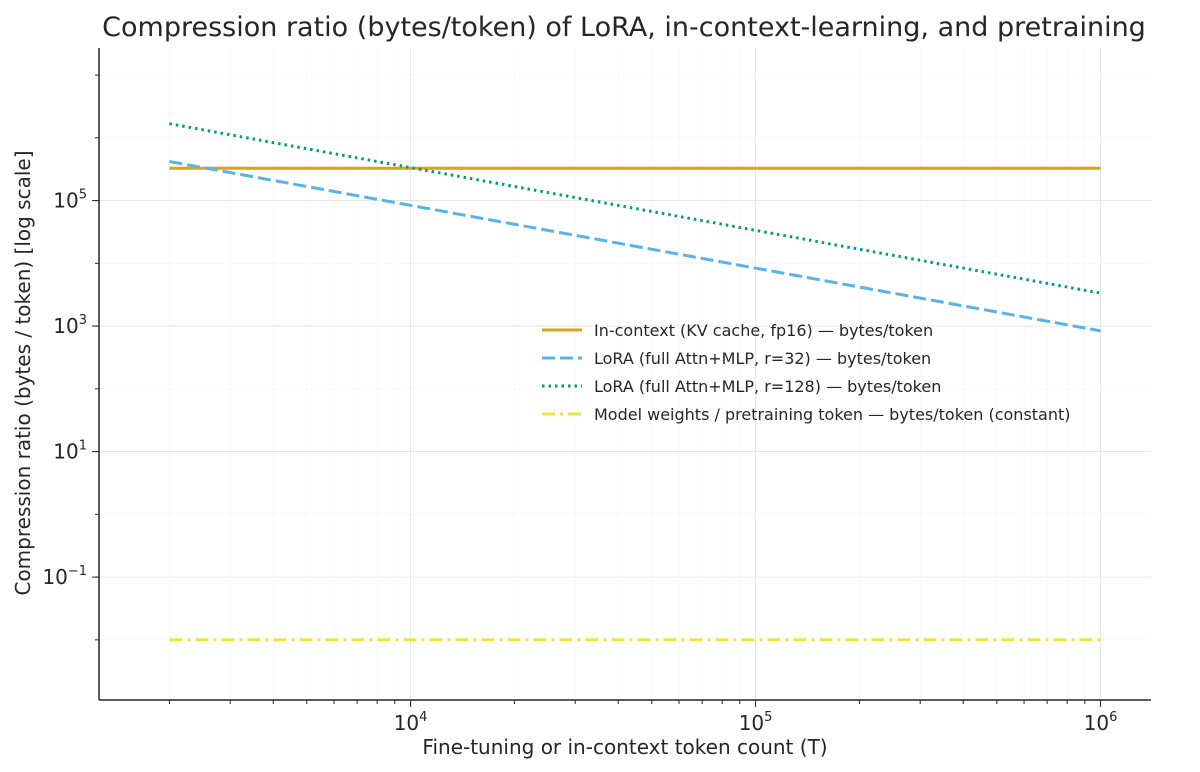 Image resolution: width=1200 pixels, height=772 pixels. Describe the element at coordinates (762, 358) in the screenshot. I see `legend-label-2: LoRA (full Attn+MLP, r=32) — bytes/token` at that location.